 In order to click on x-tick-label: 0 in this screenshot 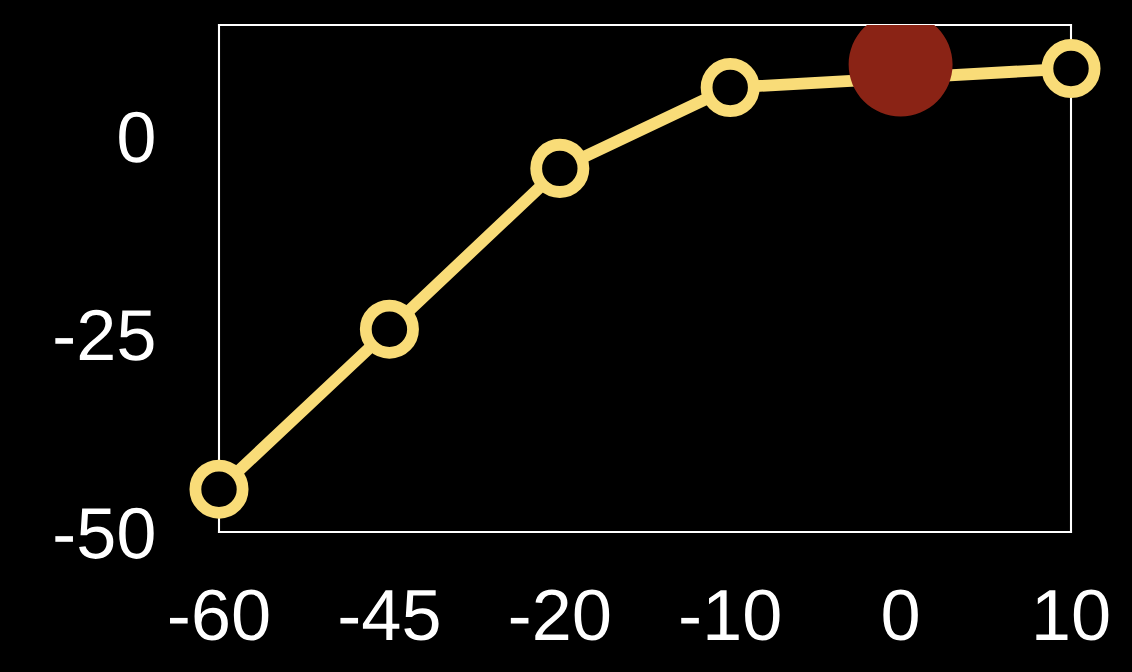, I will do `click(900, 615)`.